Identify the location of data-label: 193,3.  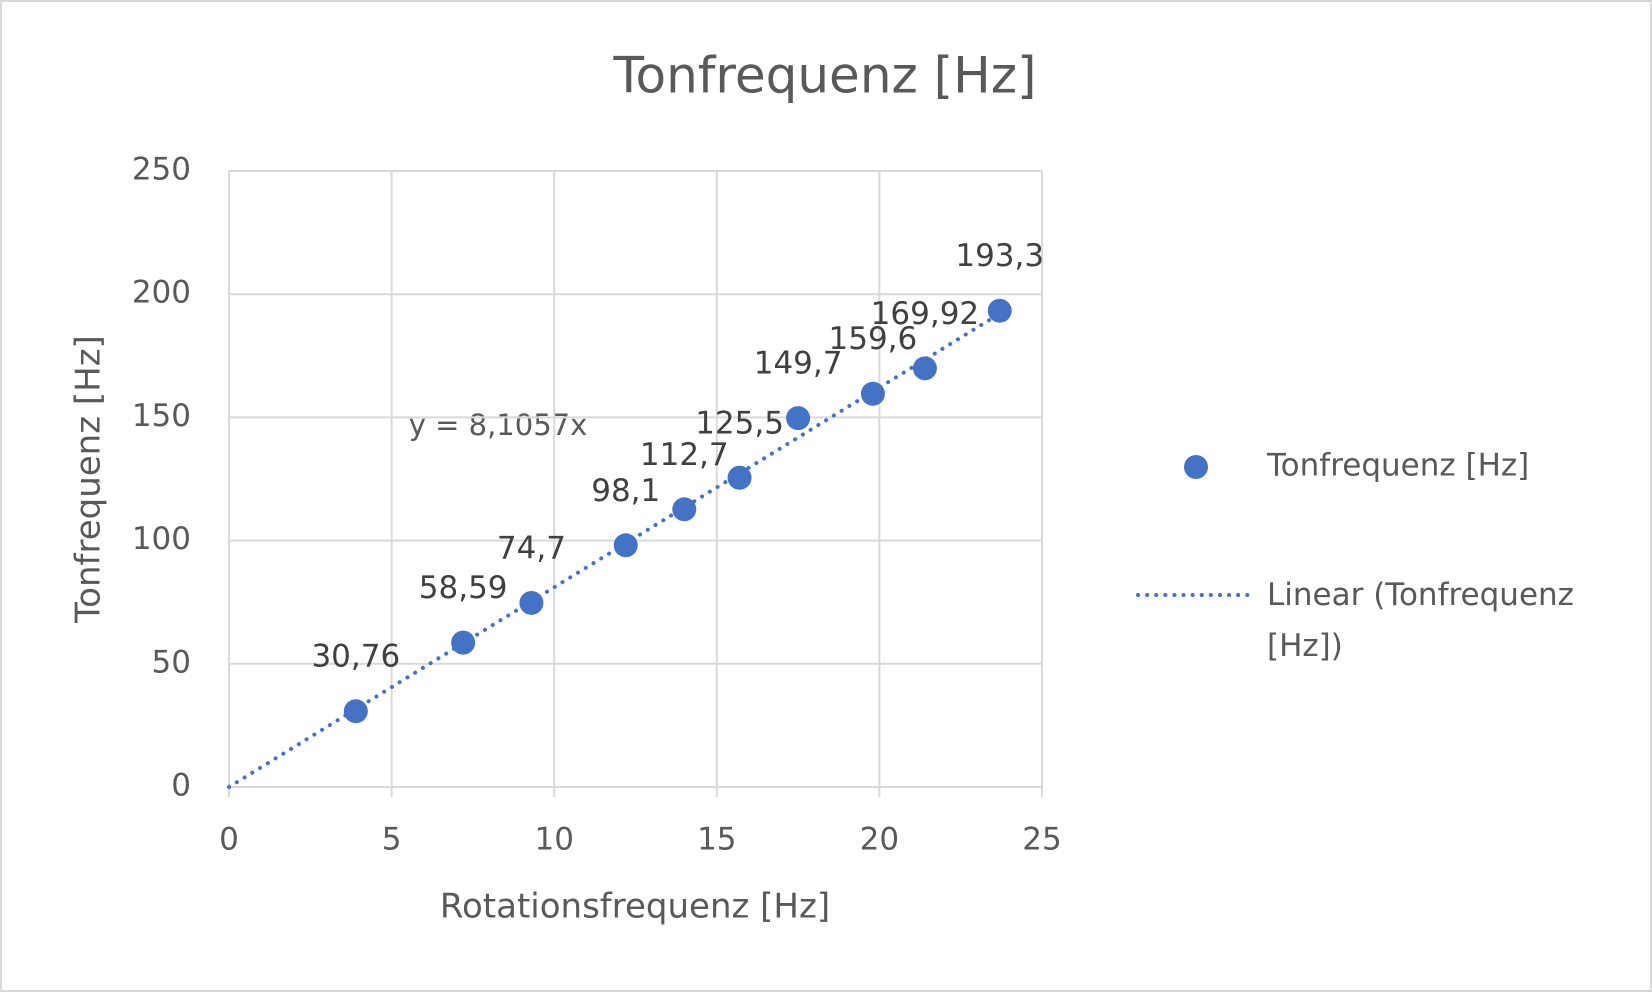
(999, 256).